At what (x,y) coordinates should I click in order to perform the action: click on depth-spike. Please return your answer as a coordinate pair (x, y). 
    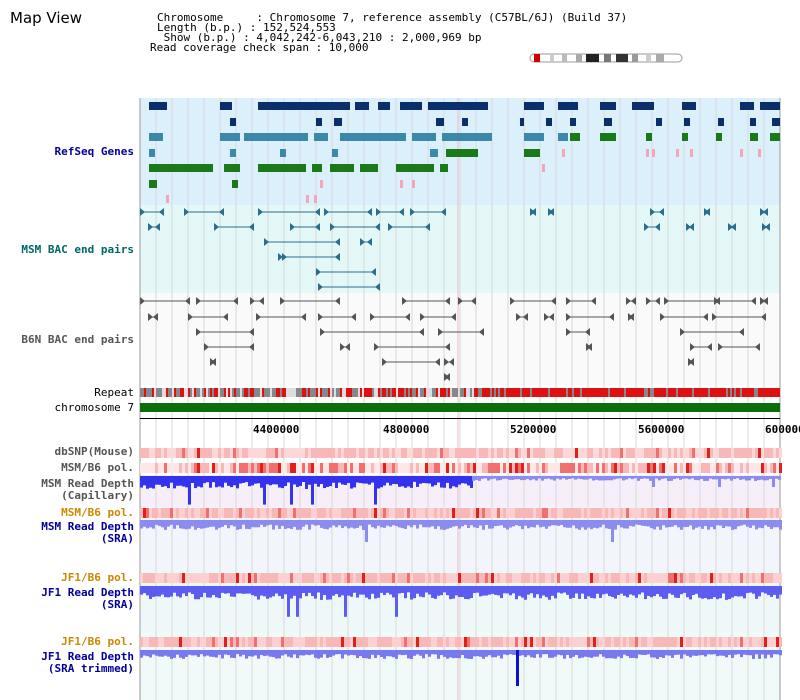
    Looking at the image, I should click on (517, 668).